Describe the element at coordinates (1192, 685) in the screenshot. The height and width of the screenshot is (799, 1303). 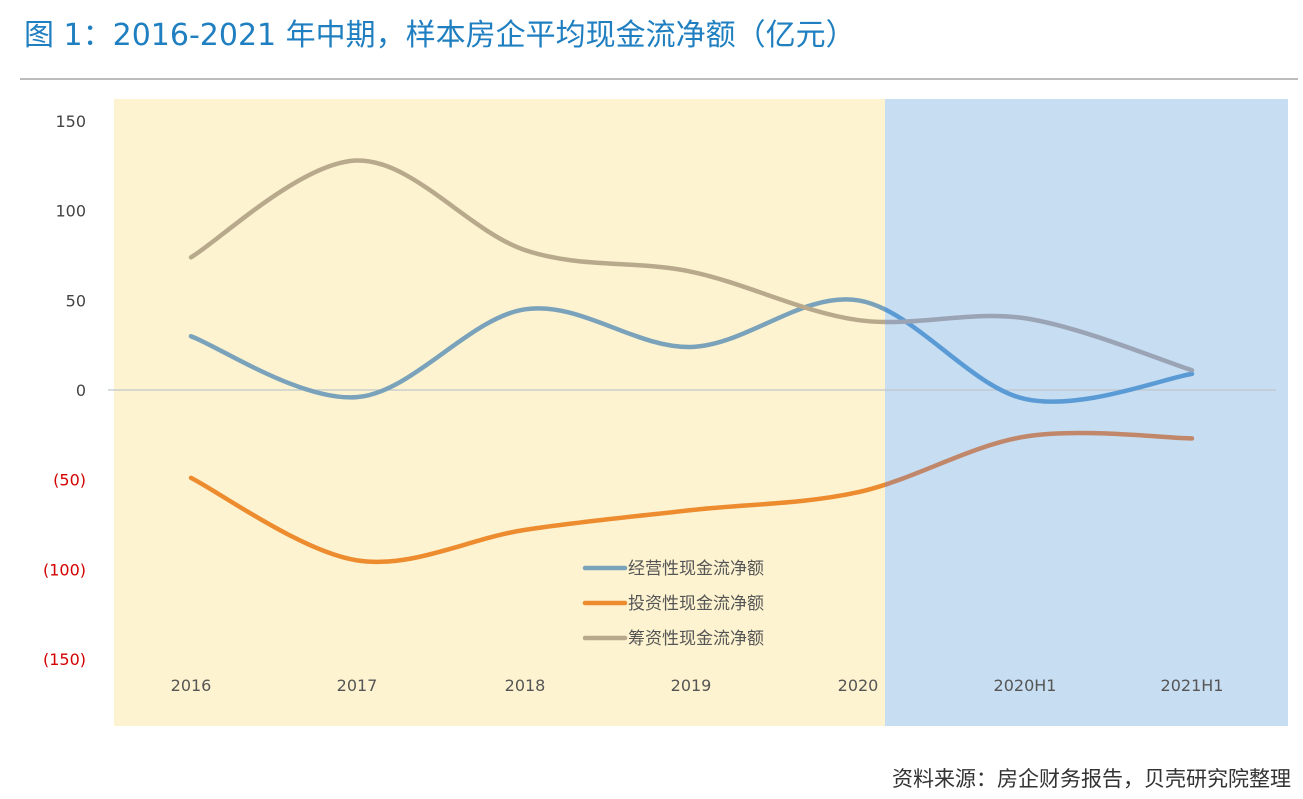
I see `x-tick-label: 2021H1` at that location.